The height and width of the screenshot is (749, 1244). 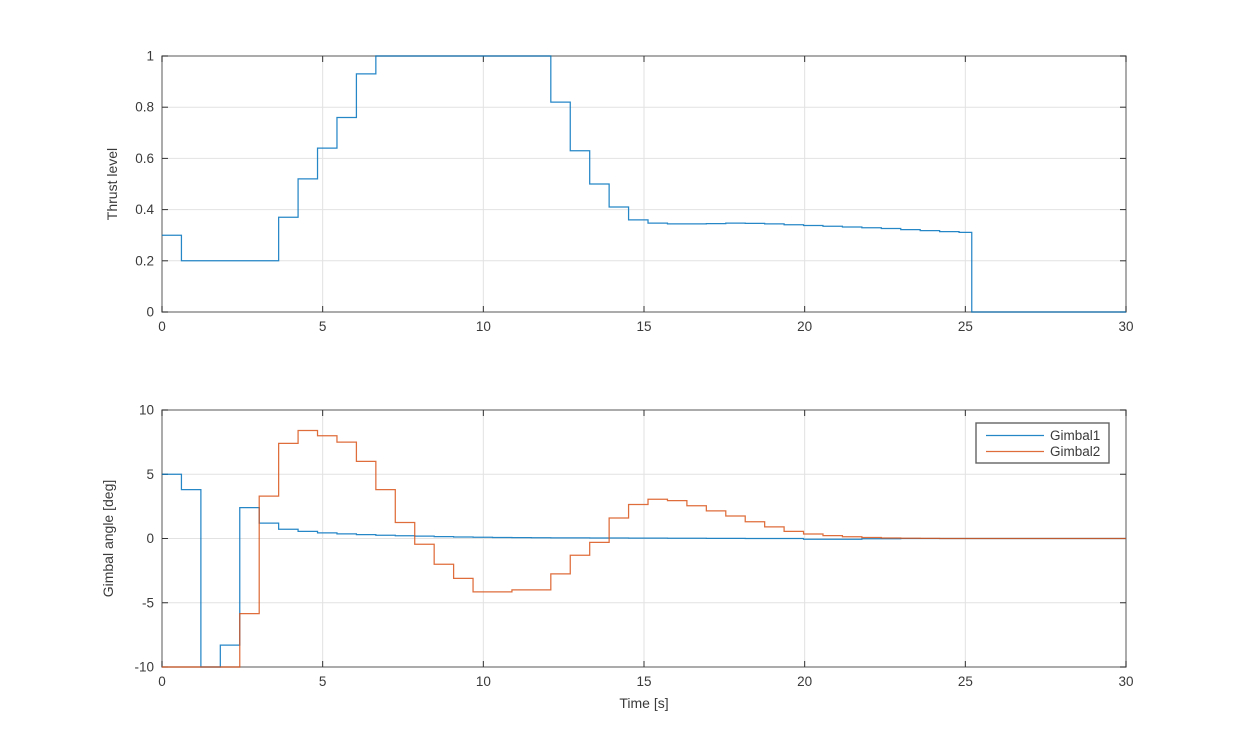 I want to click on y-axis-label: Gimbal angle [deg], so click(x=108, y=539).